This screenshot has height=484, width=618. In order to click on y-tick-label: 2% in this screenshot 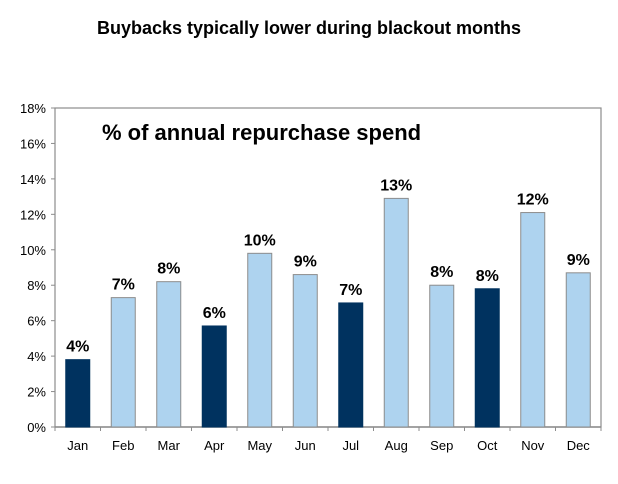, I will do `click(36, 392)`.